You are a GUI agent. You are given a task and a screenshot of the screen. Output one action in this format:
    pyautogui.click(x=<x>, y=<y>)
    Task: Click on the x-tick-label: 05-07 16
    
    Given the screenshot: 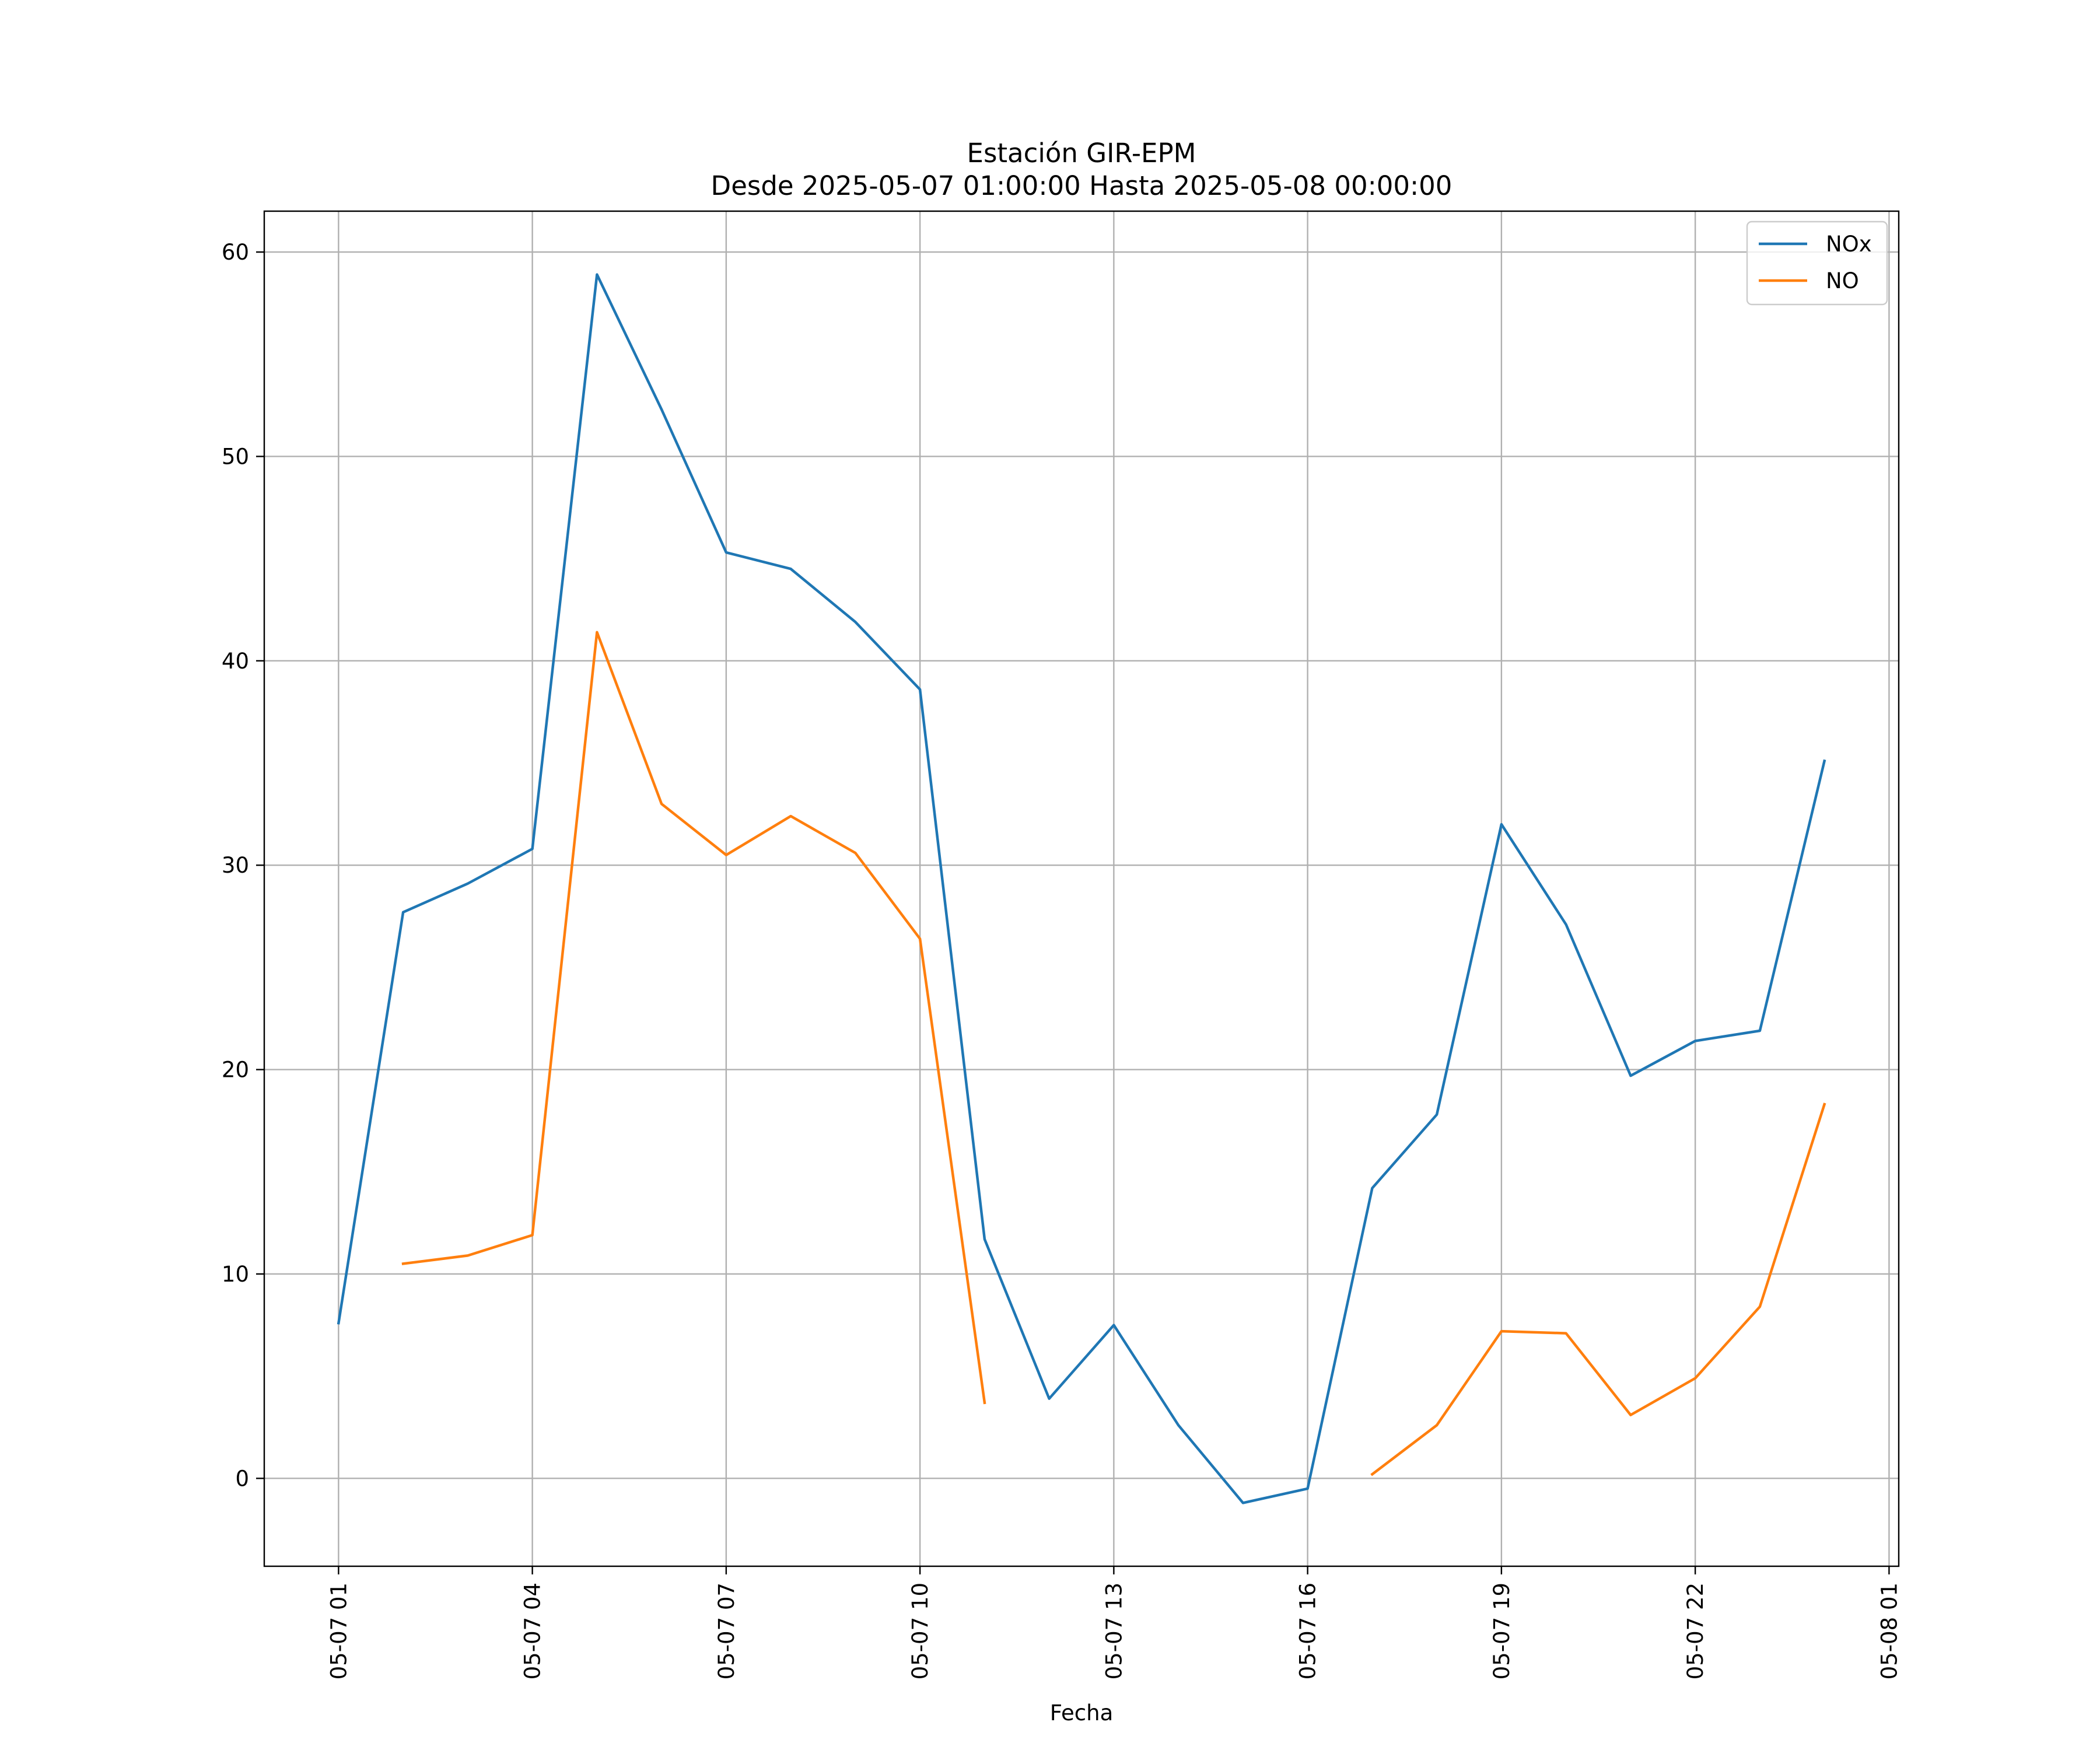 What is the action you would take?
    pyautogui.click(x=1308, y=1631)
    